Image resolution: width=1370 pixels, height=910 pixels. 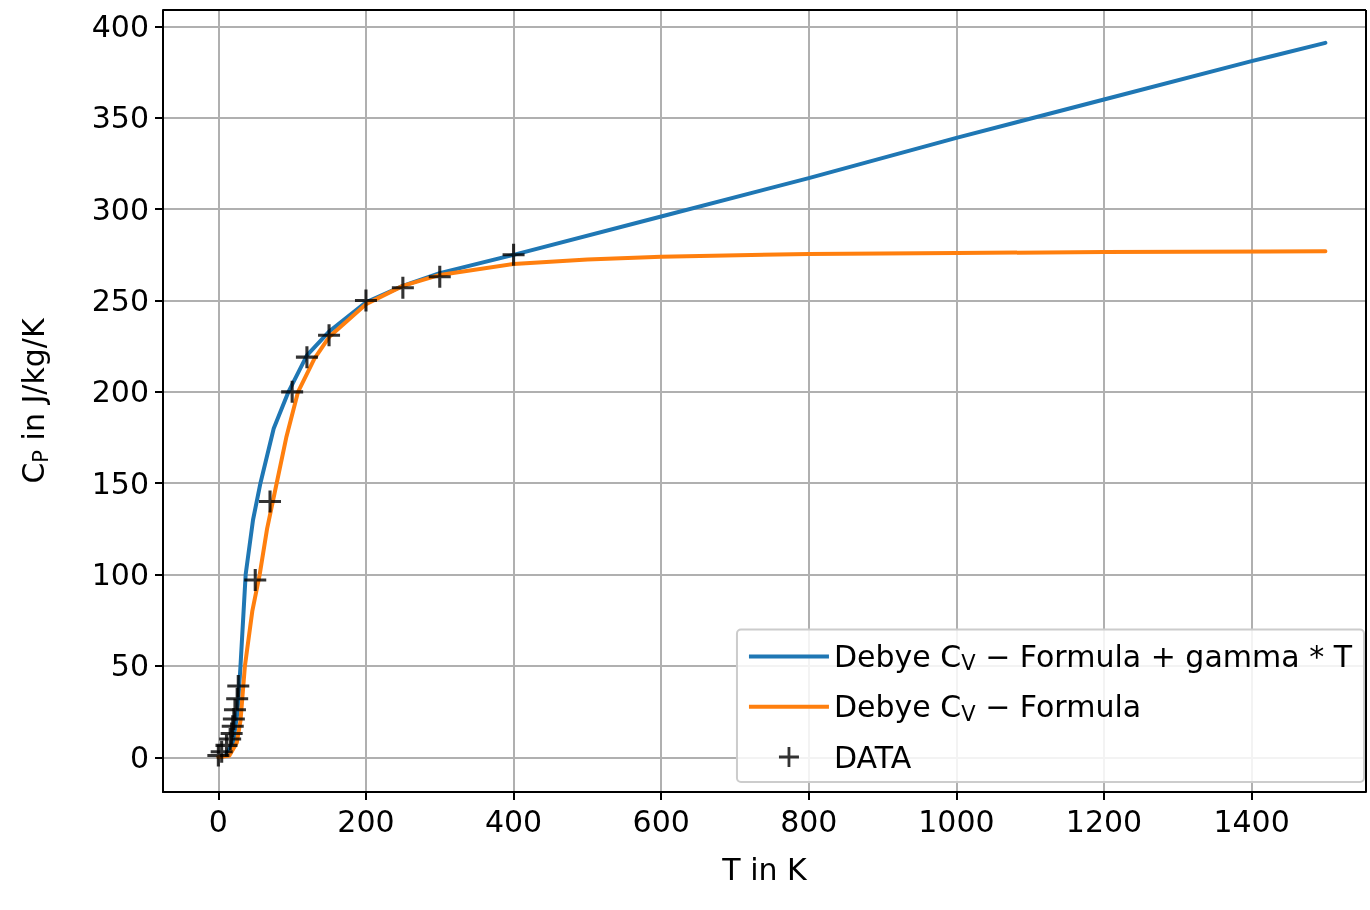 I want to click on x-tick-label: 0, so click(x=218, y=821).